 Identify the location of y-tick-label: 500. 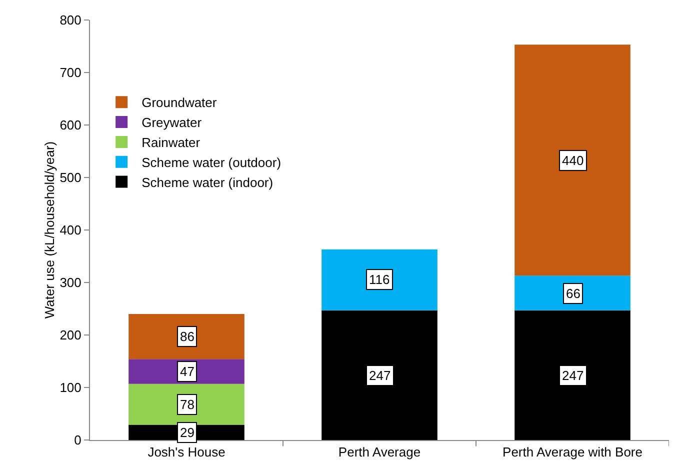
(71, 178).